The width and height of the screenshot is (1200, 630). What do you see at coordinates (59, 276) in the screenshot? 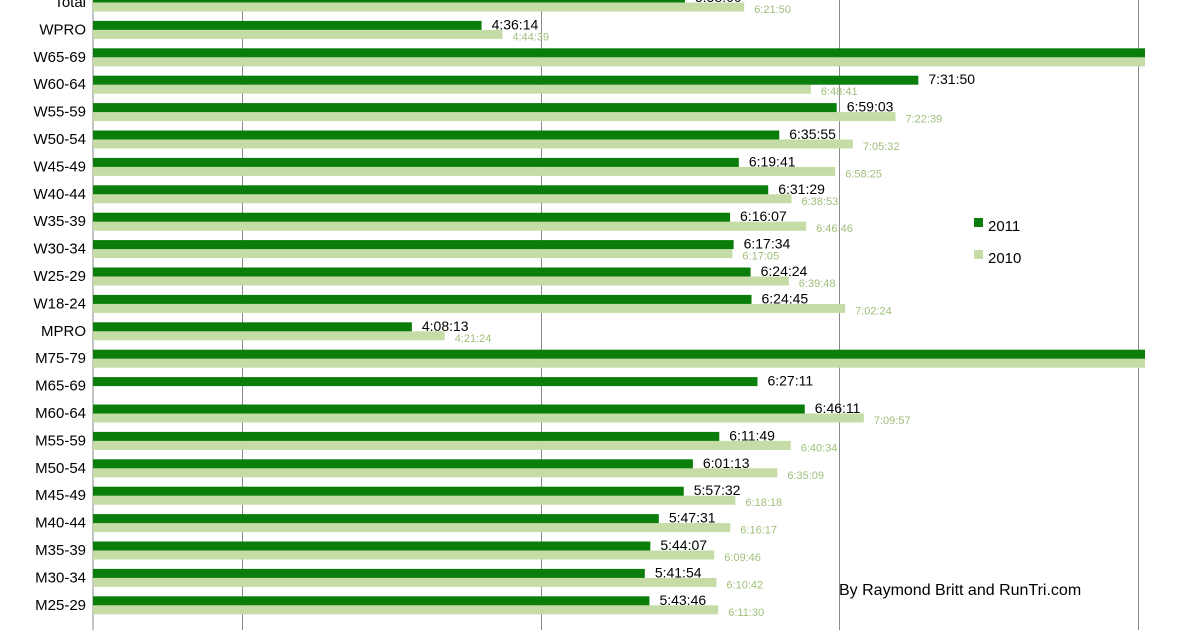
I see `category-label: W25-29` at bounding box center [59, 276].